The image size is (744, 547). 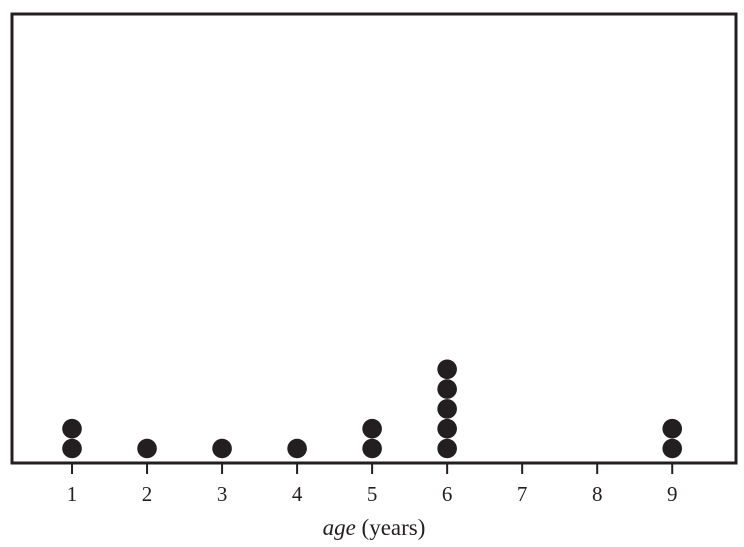 What do you see at coordinates (297, 494) in the screenshot?
I see `x-tick-label-4: 4` at bounding box center [297, 494].